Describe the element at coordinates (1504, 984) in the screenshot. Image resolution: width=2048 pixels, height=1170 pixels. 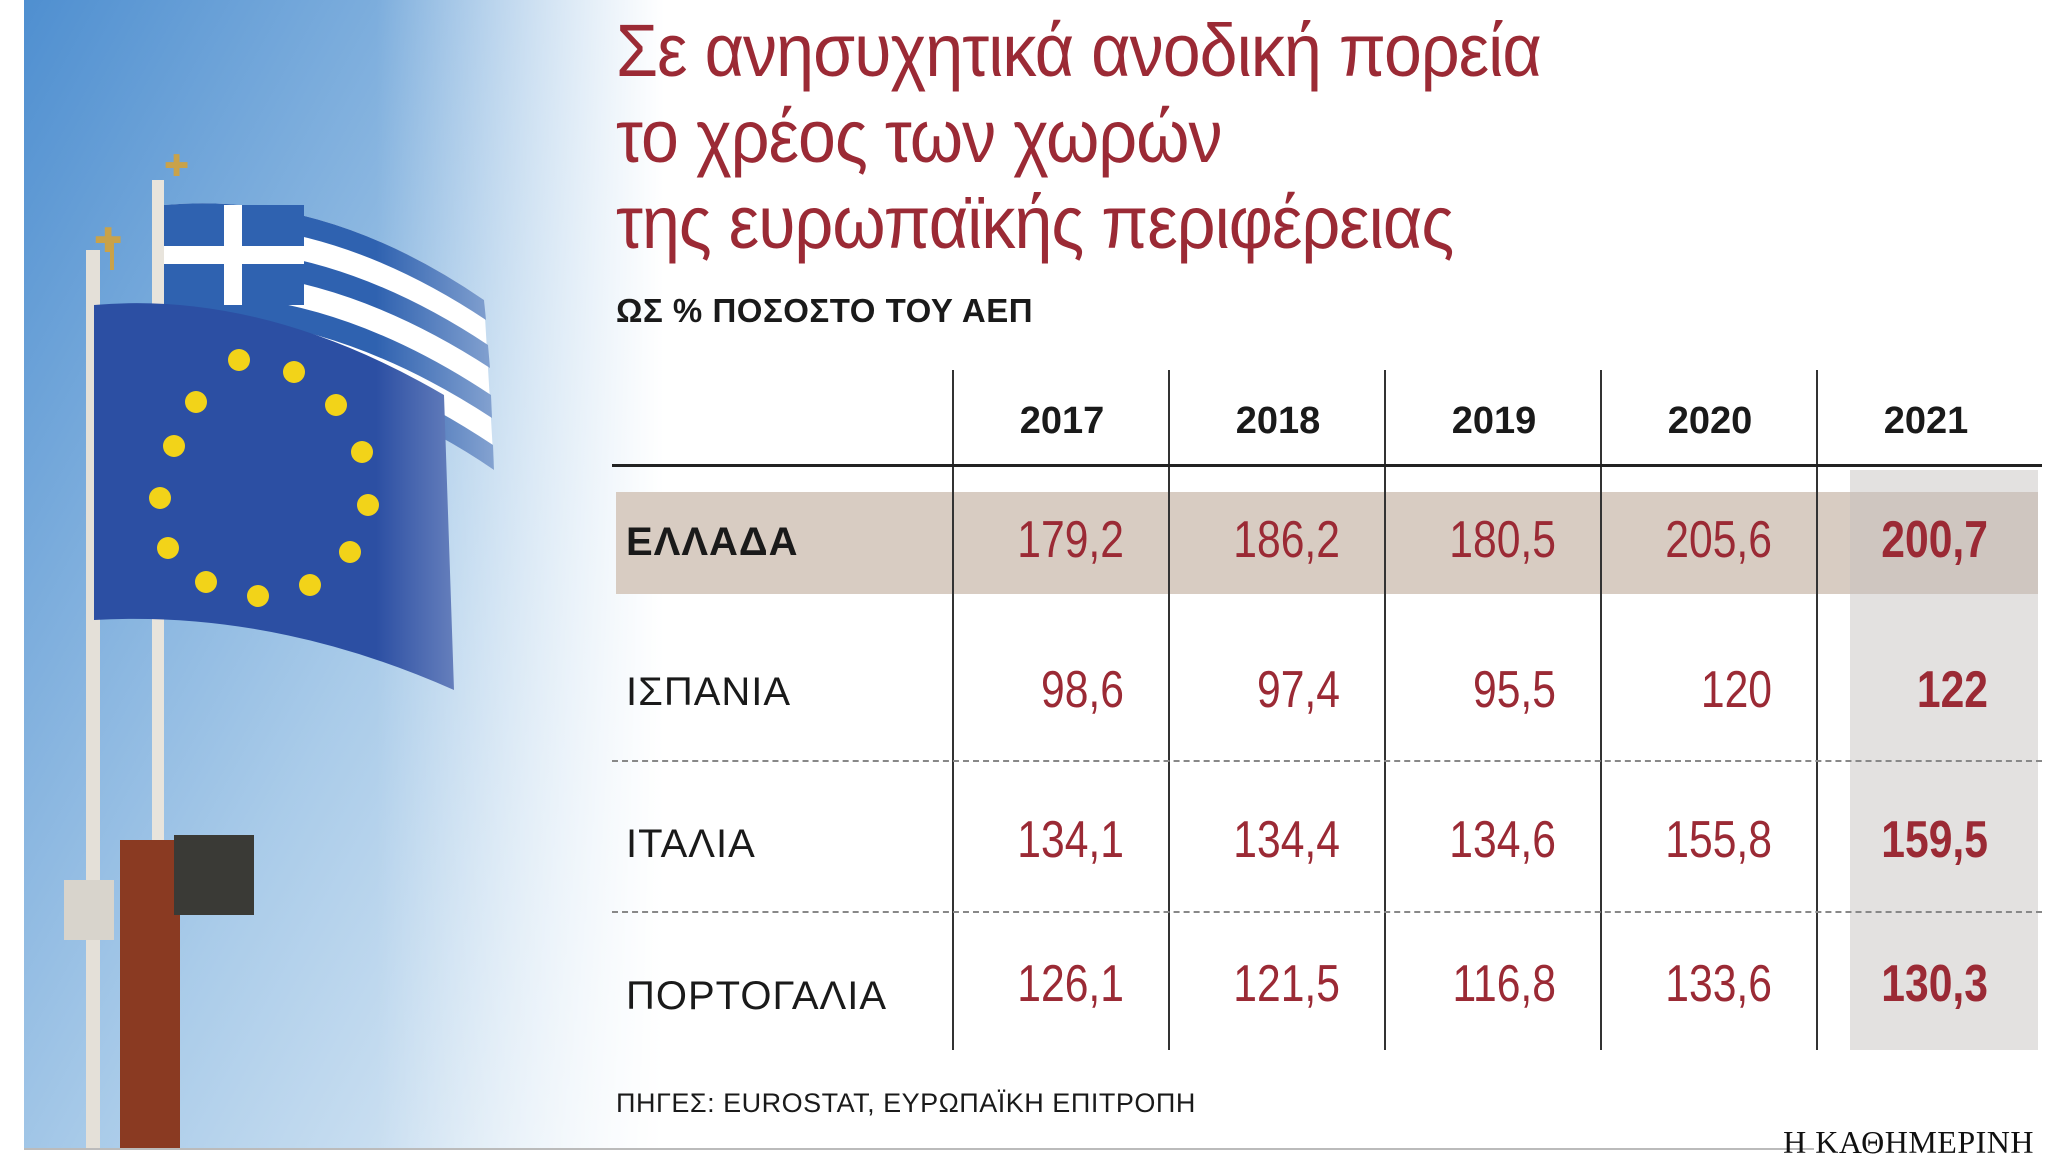
I see `cell-portugal-2019: 116,8` at that location.